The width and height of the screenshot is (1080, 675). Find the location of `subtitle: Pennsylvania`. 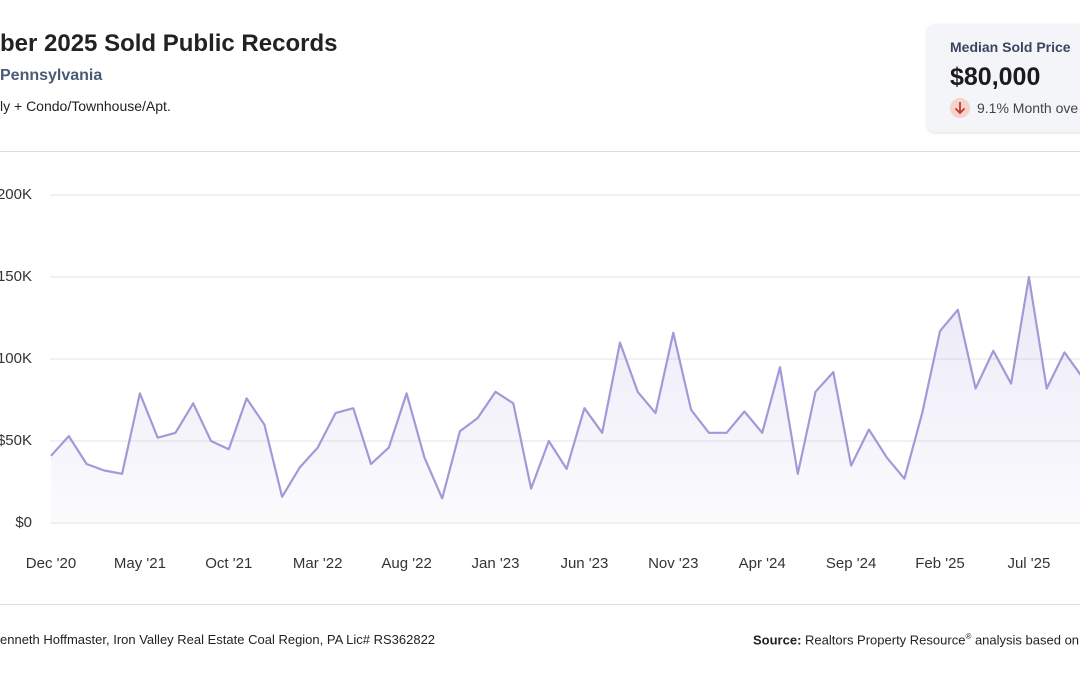

subtitle: Pennsylvania is located at coordinates (51, 75).